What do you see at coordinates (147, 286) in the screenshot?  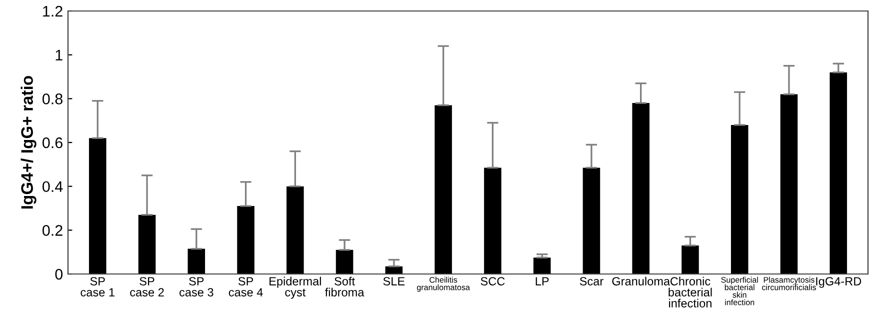 I see `x-tick-label: SP case 2` at bounding box center [147, 286].